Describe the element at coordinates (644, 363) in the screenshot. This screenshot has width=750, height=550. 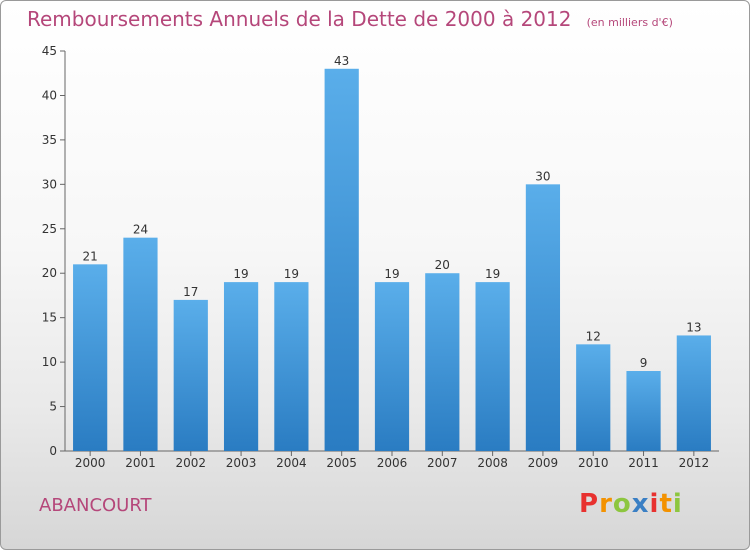
I see `bar-value-label: 9` at that location.